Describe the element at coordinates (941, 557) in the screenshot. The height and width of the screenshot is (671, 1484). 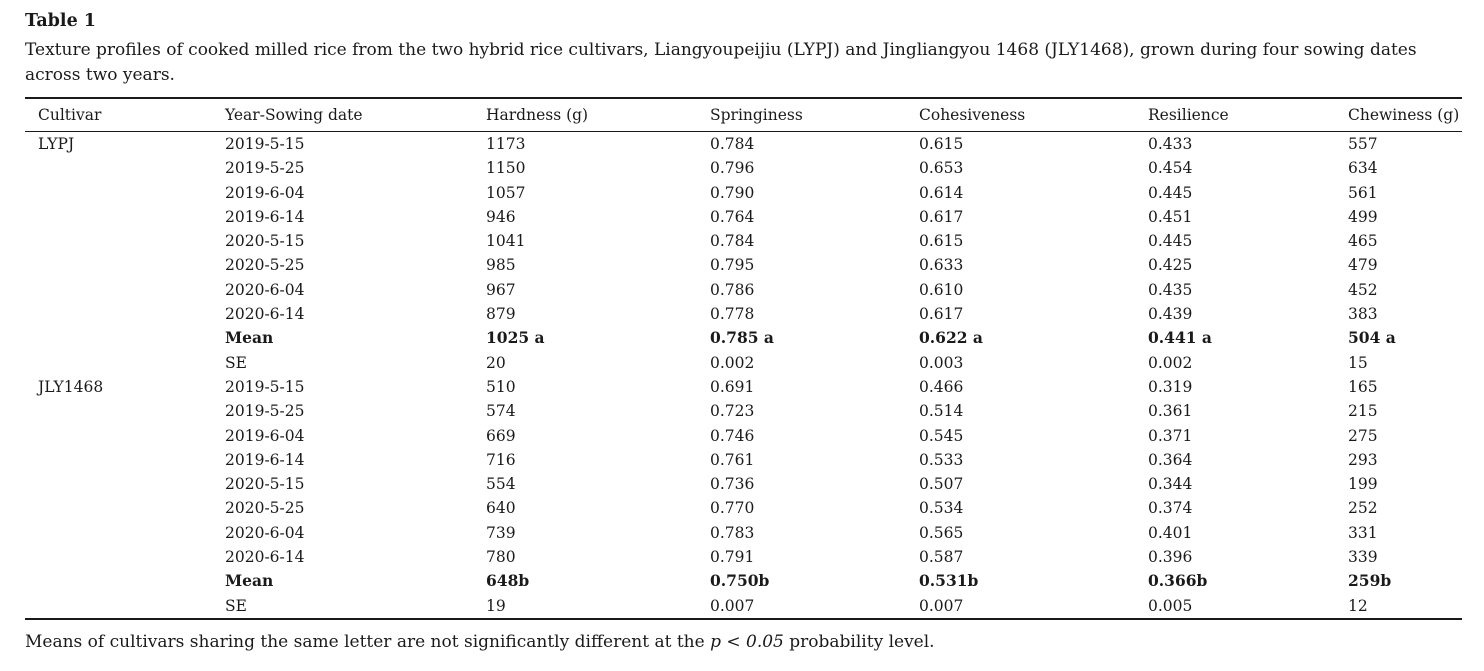
I see `cohesiveness-cell: 0.587` at that location.